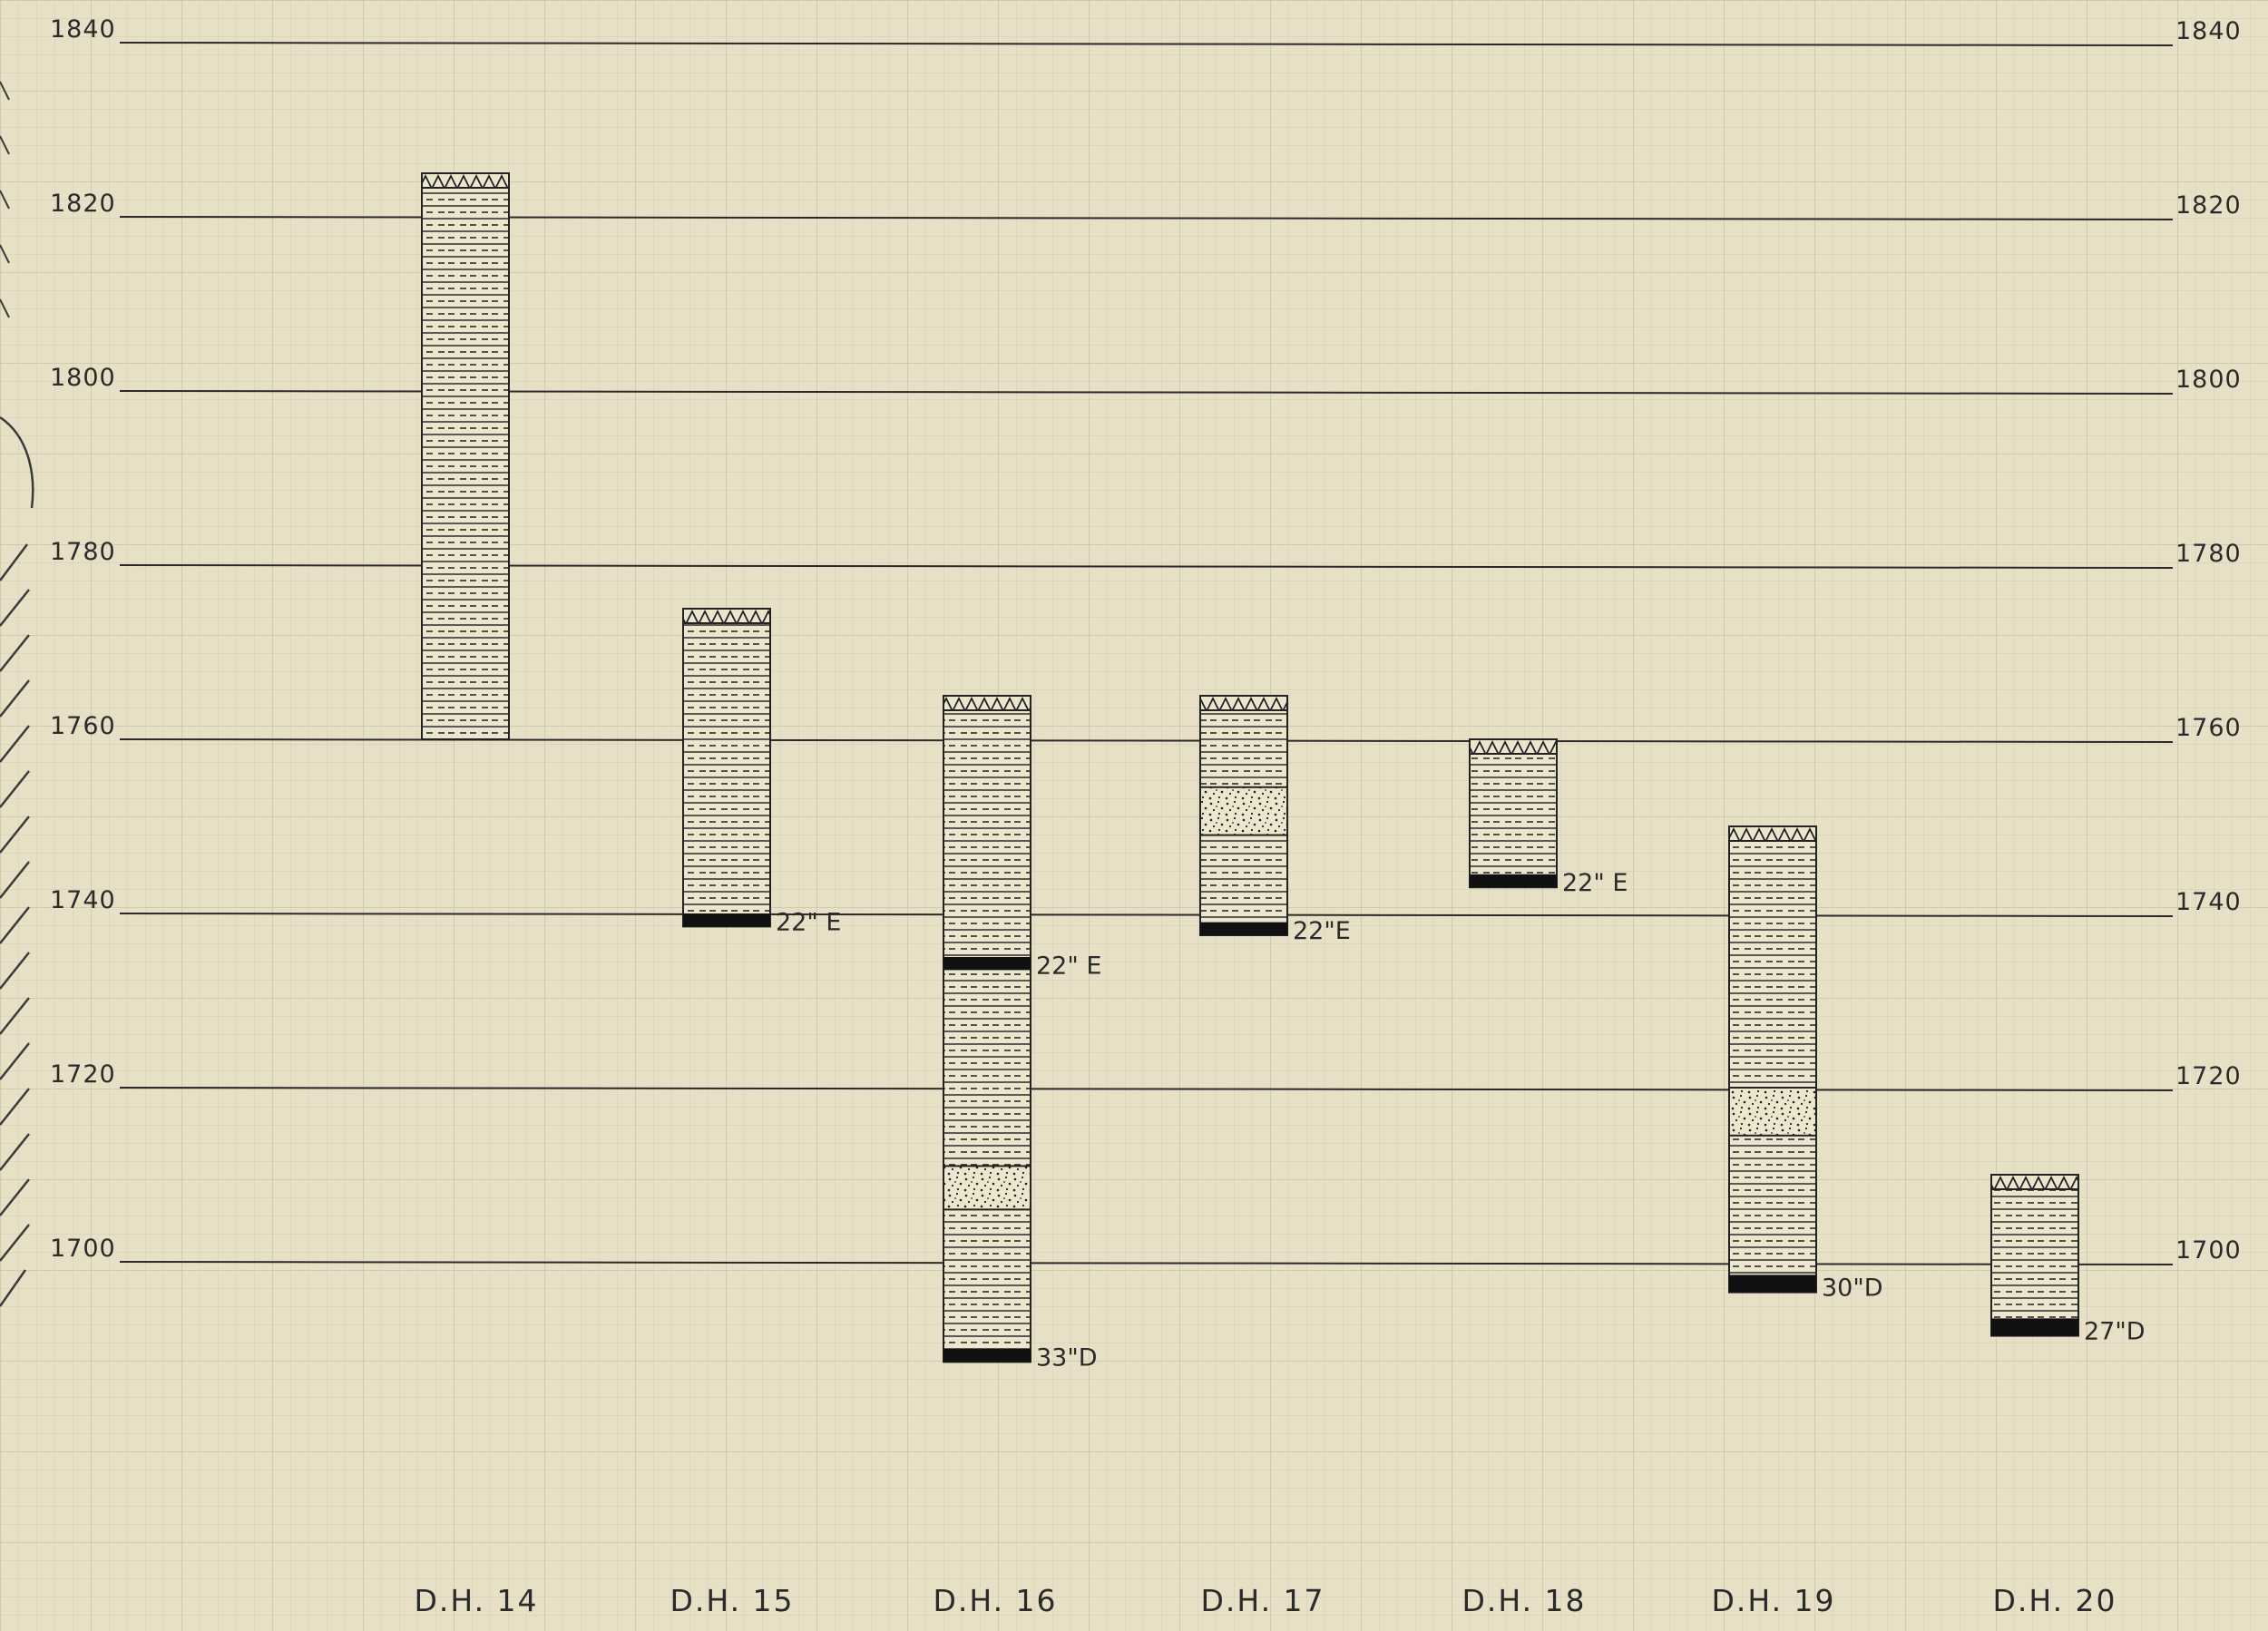  What do you see at coordinates (756, 1113) in the screenshot?
I see `drill-hole-15: 22" E D.H. 15` at bounding box center [756, 1113].